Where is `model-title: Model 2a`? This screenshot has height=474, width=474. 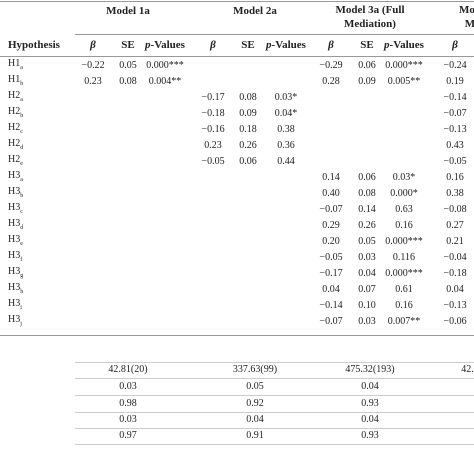 model-title: Model 2a is located at coordinates (255, 11).